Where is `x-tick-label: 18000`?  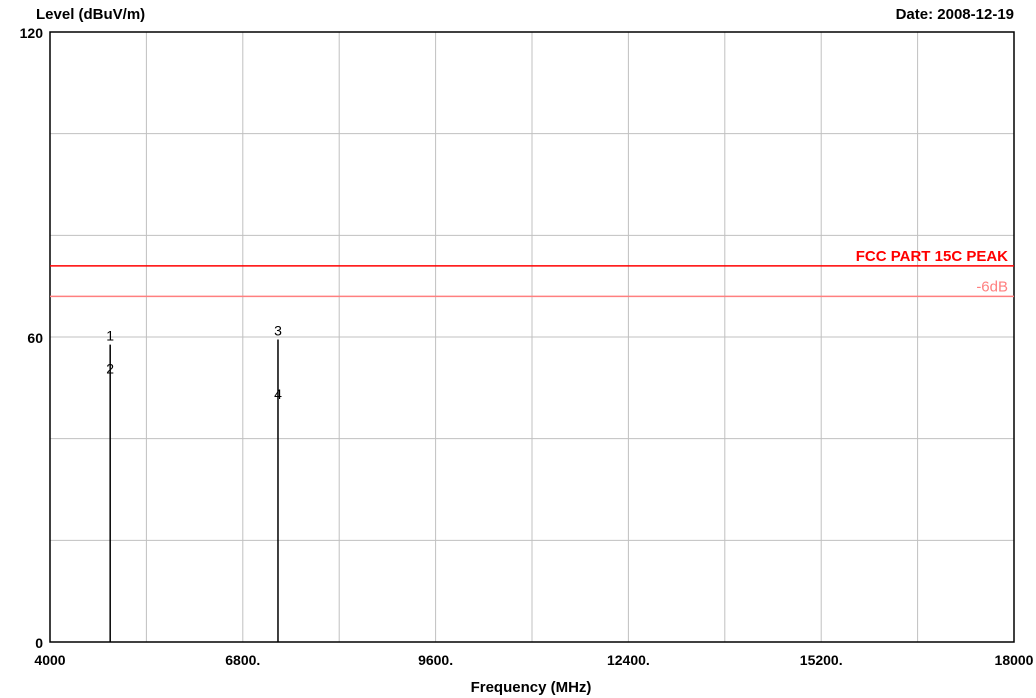
x-tick-label: 18000 is located at coordinates (1014, 660).